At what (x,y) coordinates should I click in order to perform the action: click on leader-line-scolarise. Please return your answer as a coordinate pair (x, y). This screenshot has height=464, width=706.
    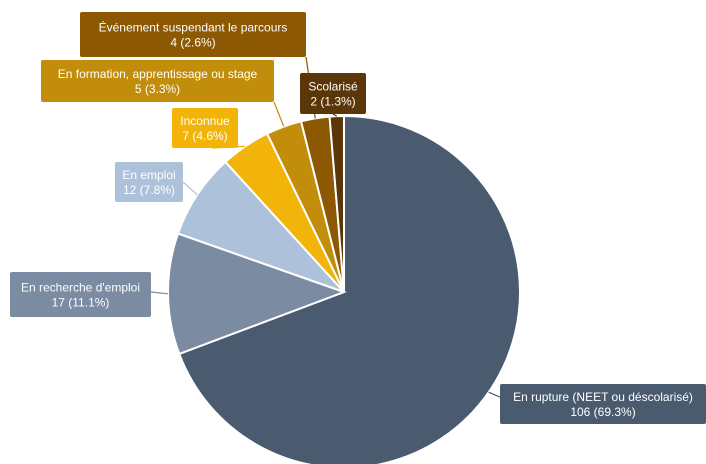
    Looking at the image, I should click on (335, 115).